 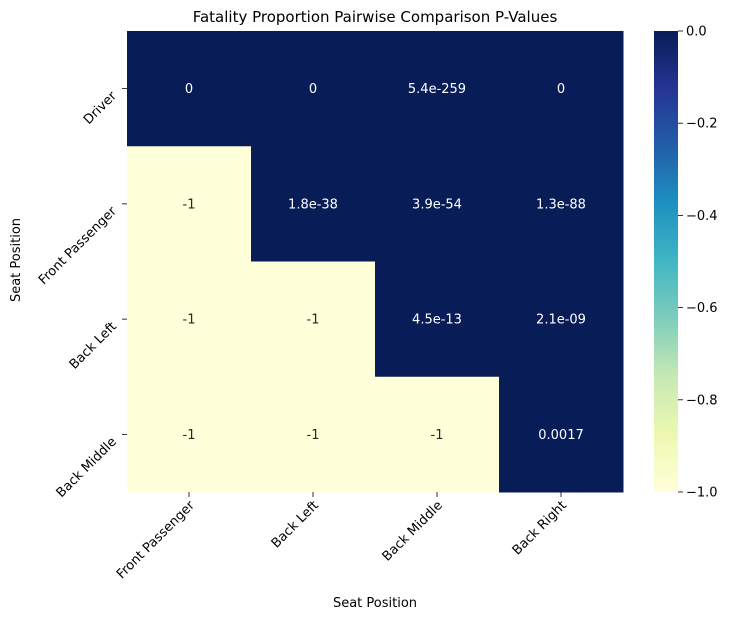 I want to click on x-tick-label: Back Middle, so click(x=413, y=531).